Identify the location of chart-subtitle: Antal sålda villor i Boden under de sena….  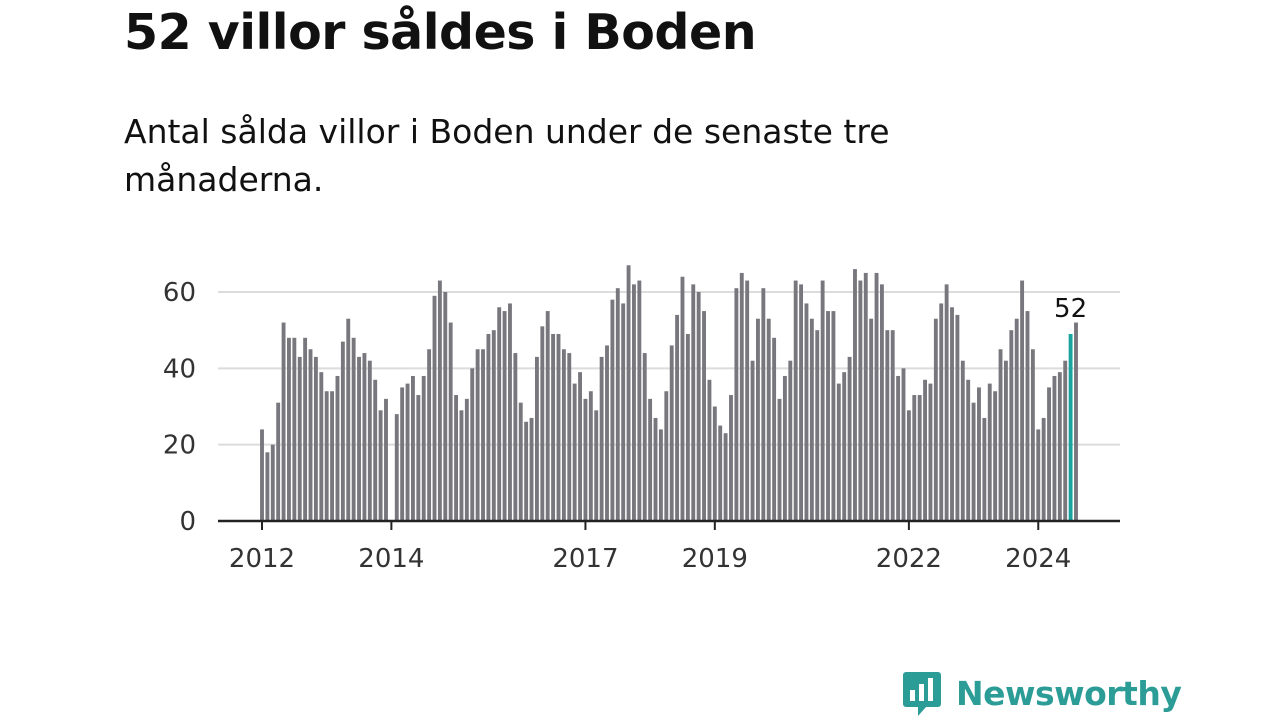
(507, 155).